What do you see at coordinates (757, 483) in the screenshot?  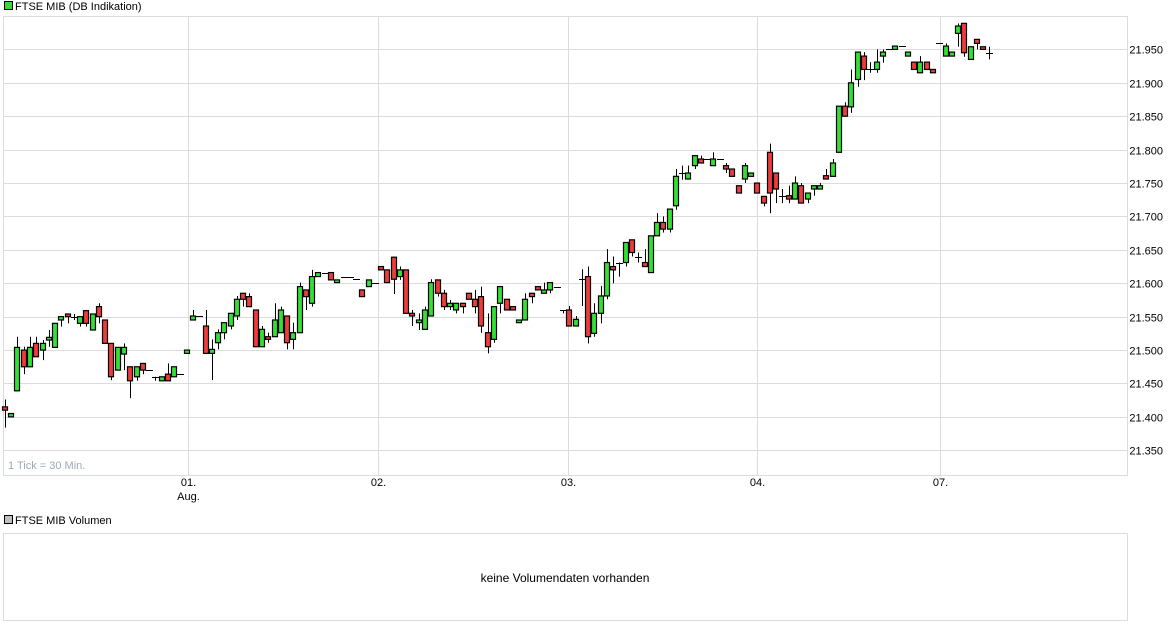 I see `x-tick-label: 04.` at bounding box center [757, 483].